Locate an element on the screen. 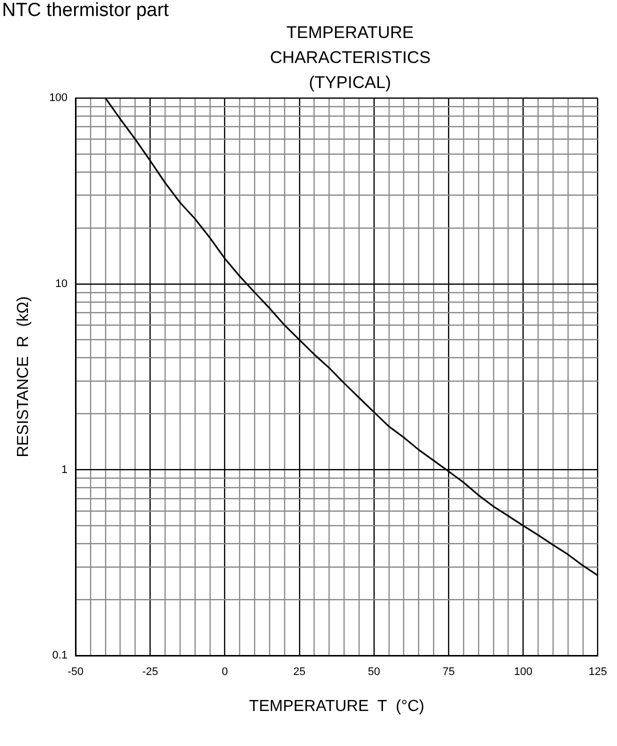 The height and width of the screenshot is (746, 617). x-tick-label: 75 is located at coordinates (448, 672).